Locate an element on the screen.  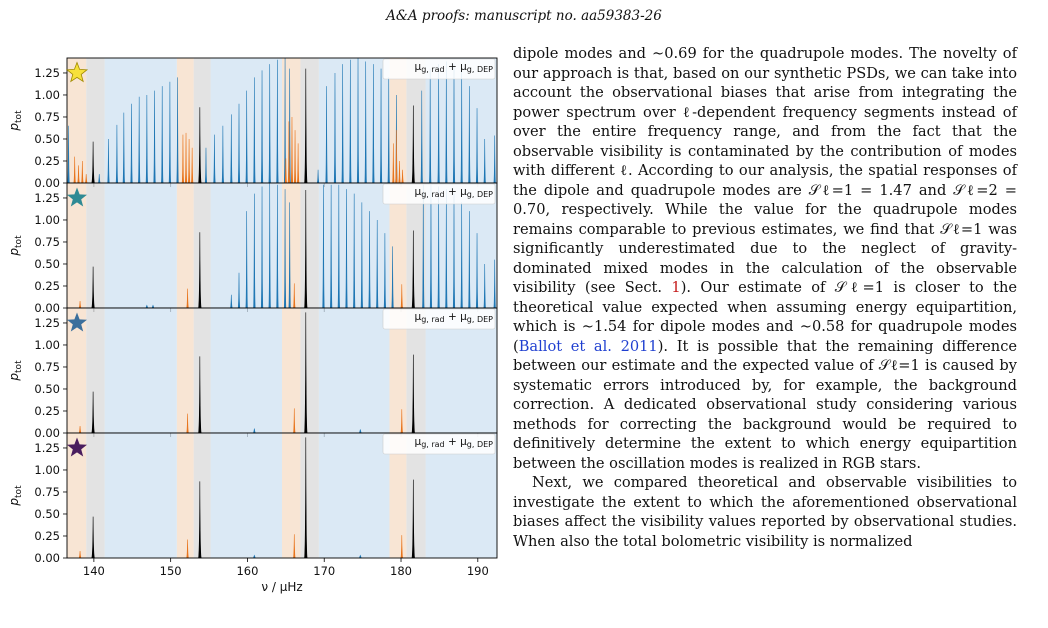
panel-plot-area is located at coordinates (282, 370).